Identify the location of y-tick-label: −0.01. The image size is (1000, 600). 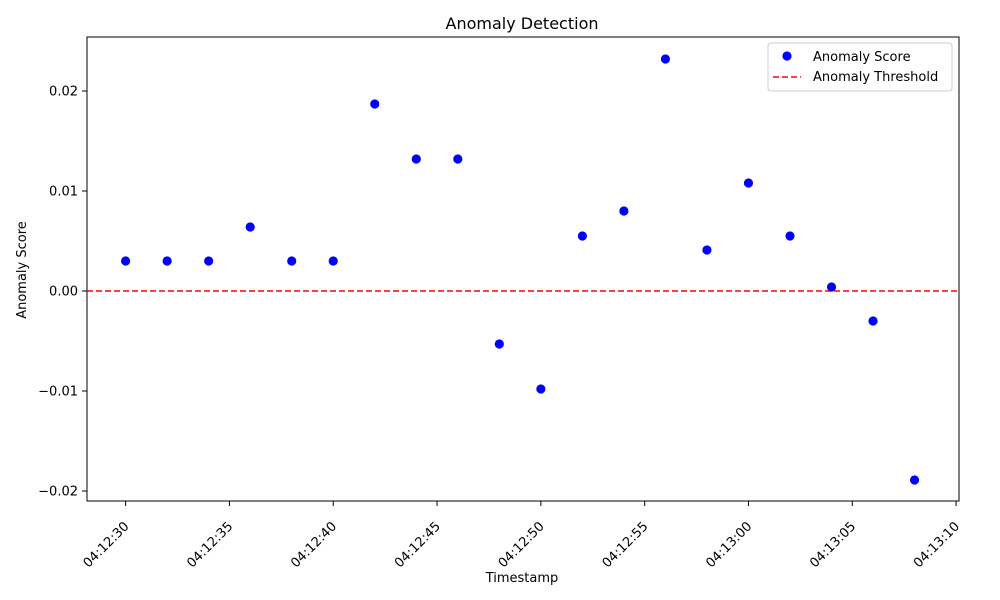
(58, 392).